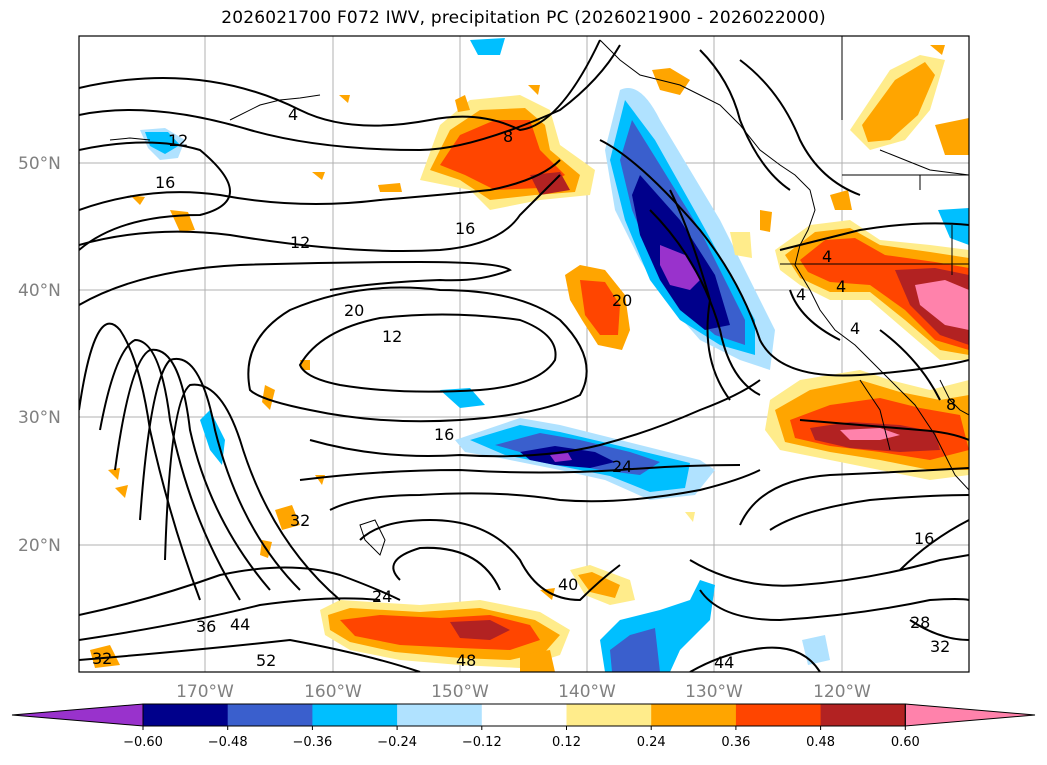 The image size is (1047, 765). Describe the element at coordinates (482, 742) in the screenshot. I see `colorbar-tick-label: −0.12` at that location.